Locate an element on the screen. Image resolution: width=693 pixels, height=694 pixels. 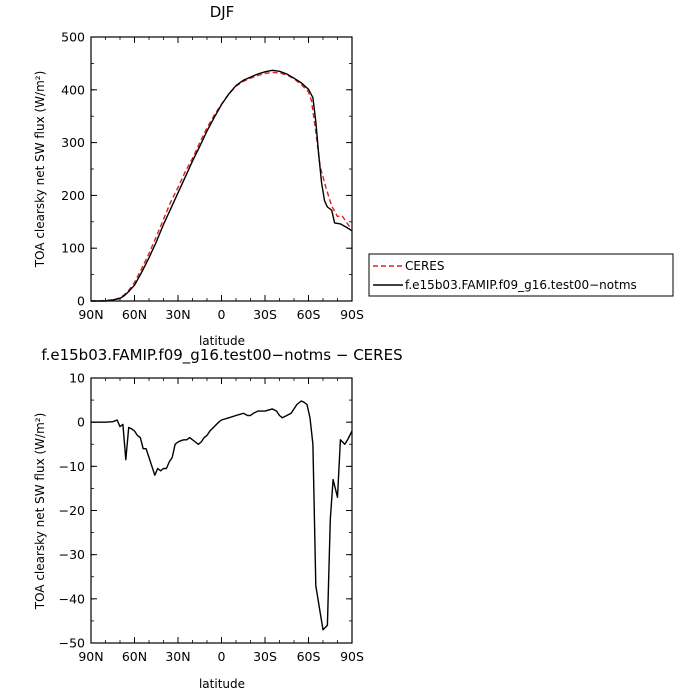
legend-label-model: f.e15b03.FAMIP.f09_g16.test00−notms is located at coordinates (521, 285).